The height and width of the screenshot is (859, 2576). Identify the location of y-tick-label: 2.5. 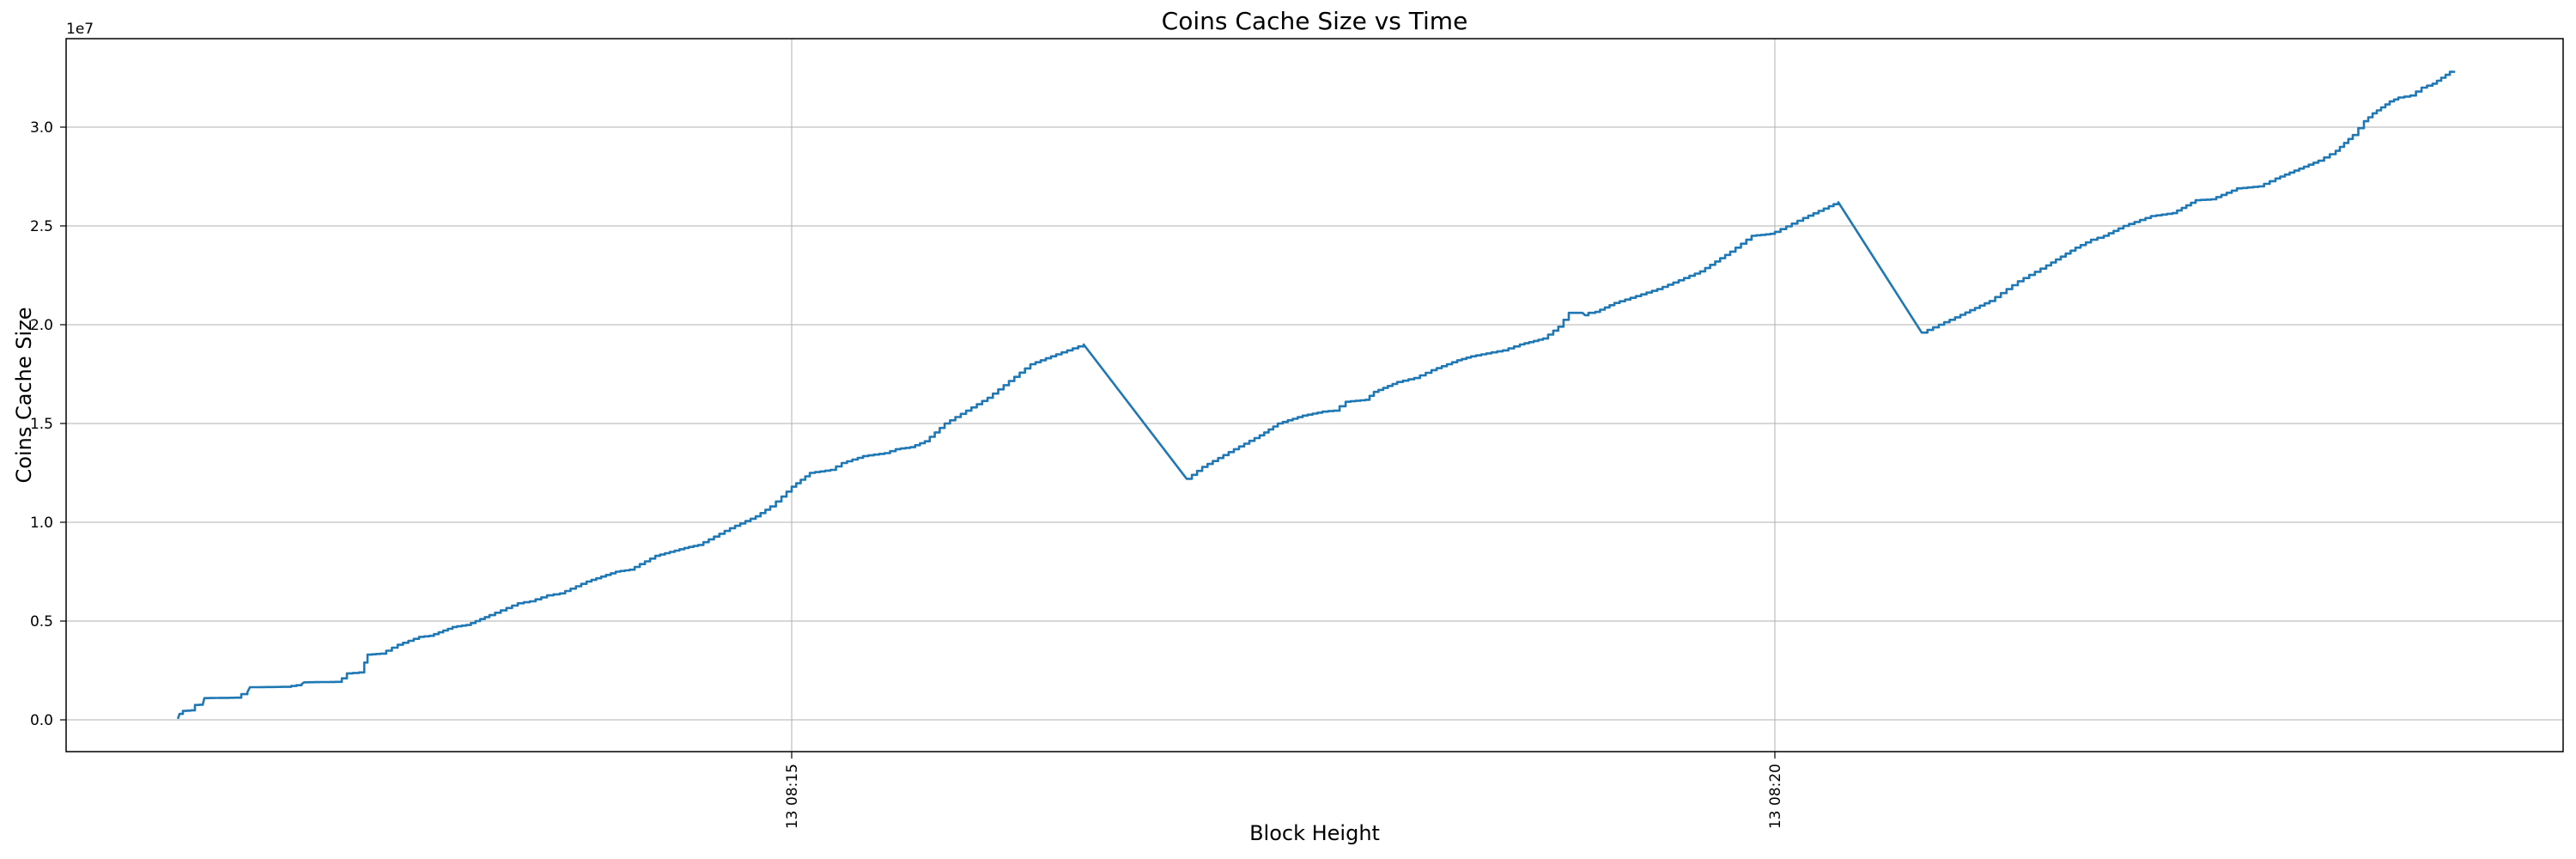
(41, 226).